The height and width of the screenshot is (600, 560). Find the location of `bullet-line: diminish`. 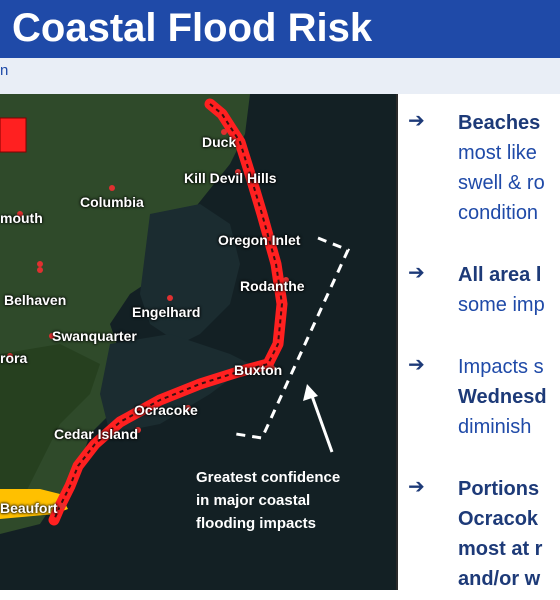

bullet-line: diminish is located at coordinates (495, 427).